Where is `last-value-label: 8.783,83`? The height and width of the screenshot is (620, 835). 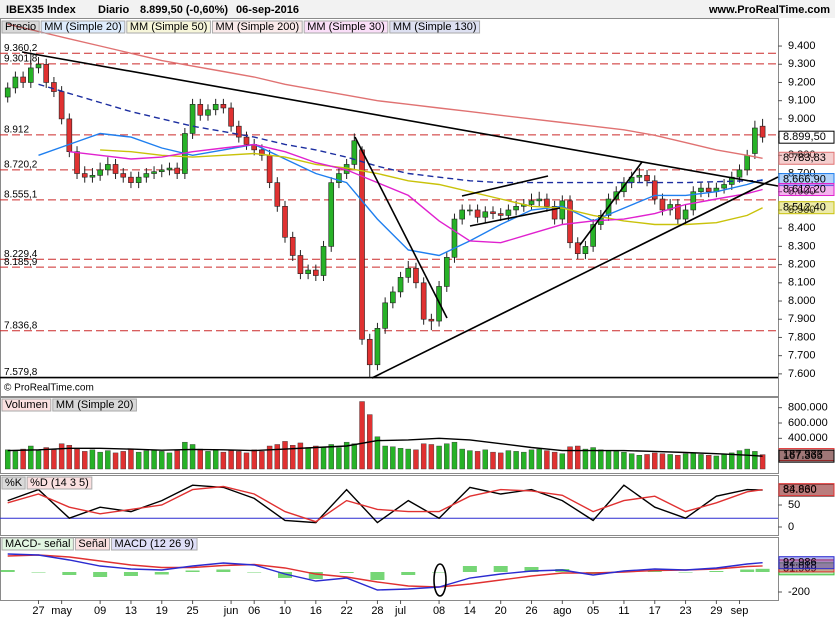 last-value-label: 8.783,83 is located at coordinates (804, 158).